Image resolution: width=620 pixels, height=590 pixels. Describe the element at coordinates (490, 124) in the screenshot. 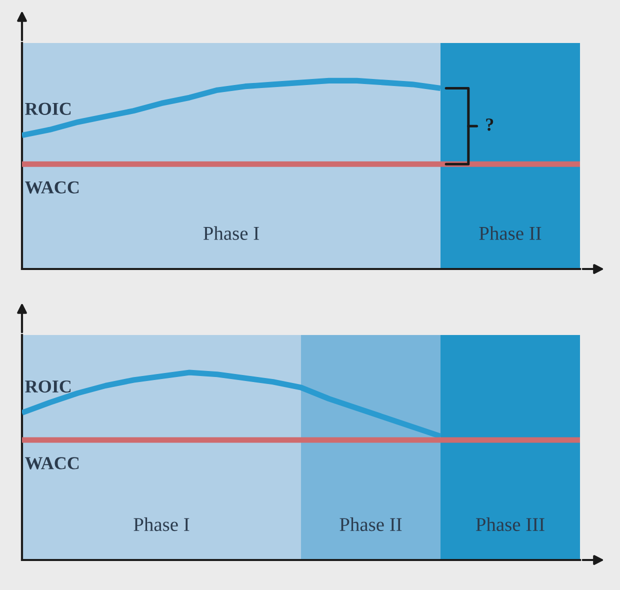

I see `annotation: ?` at that location.